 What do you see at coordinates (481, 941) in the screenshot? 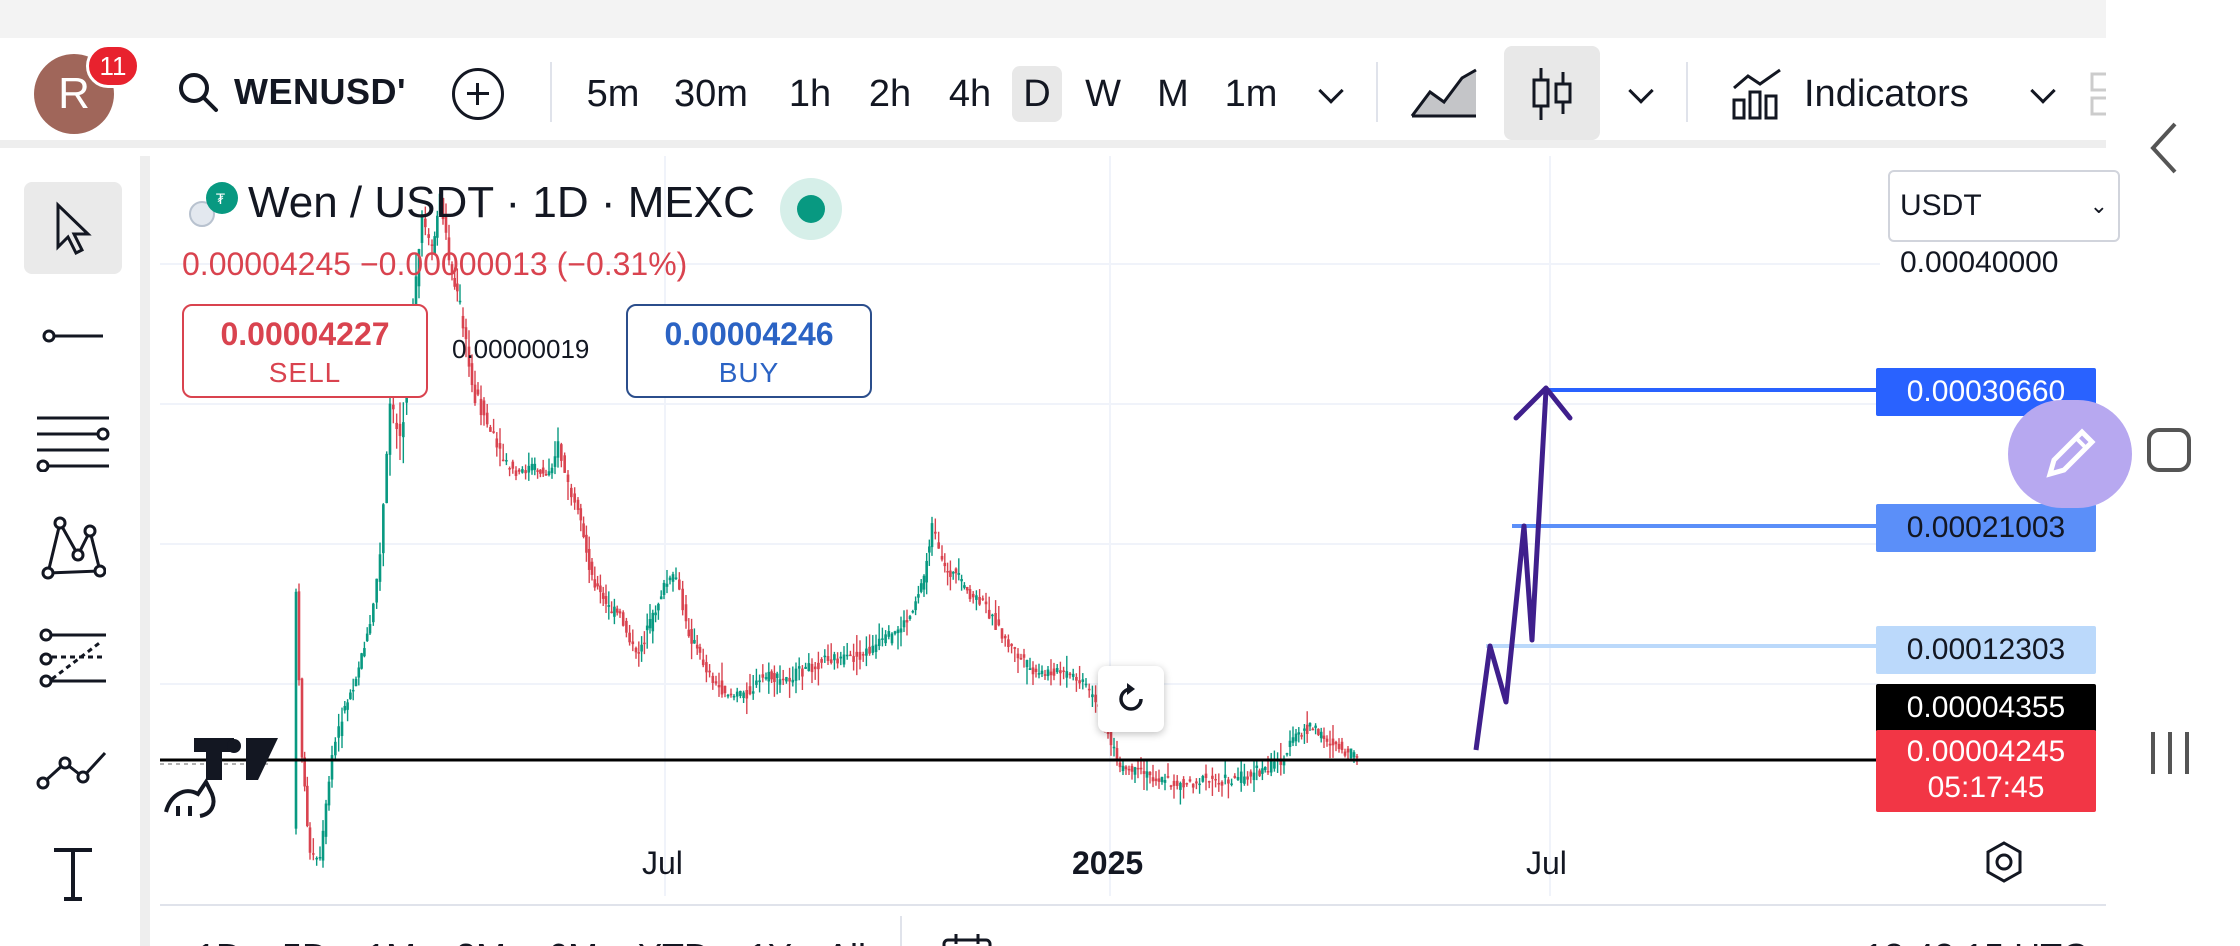
I see `range-3m: 3M` at bounding box center [481, 941].